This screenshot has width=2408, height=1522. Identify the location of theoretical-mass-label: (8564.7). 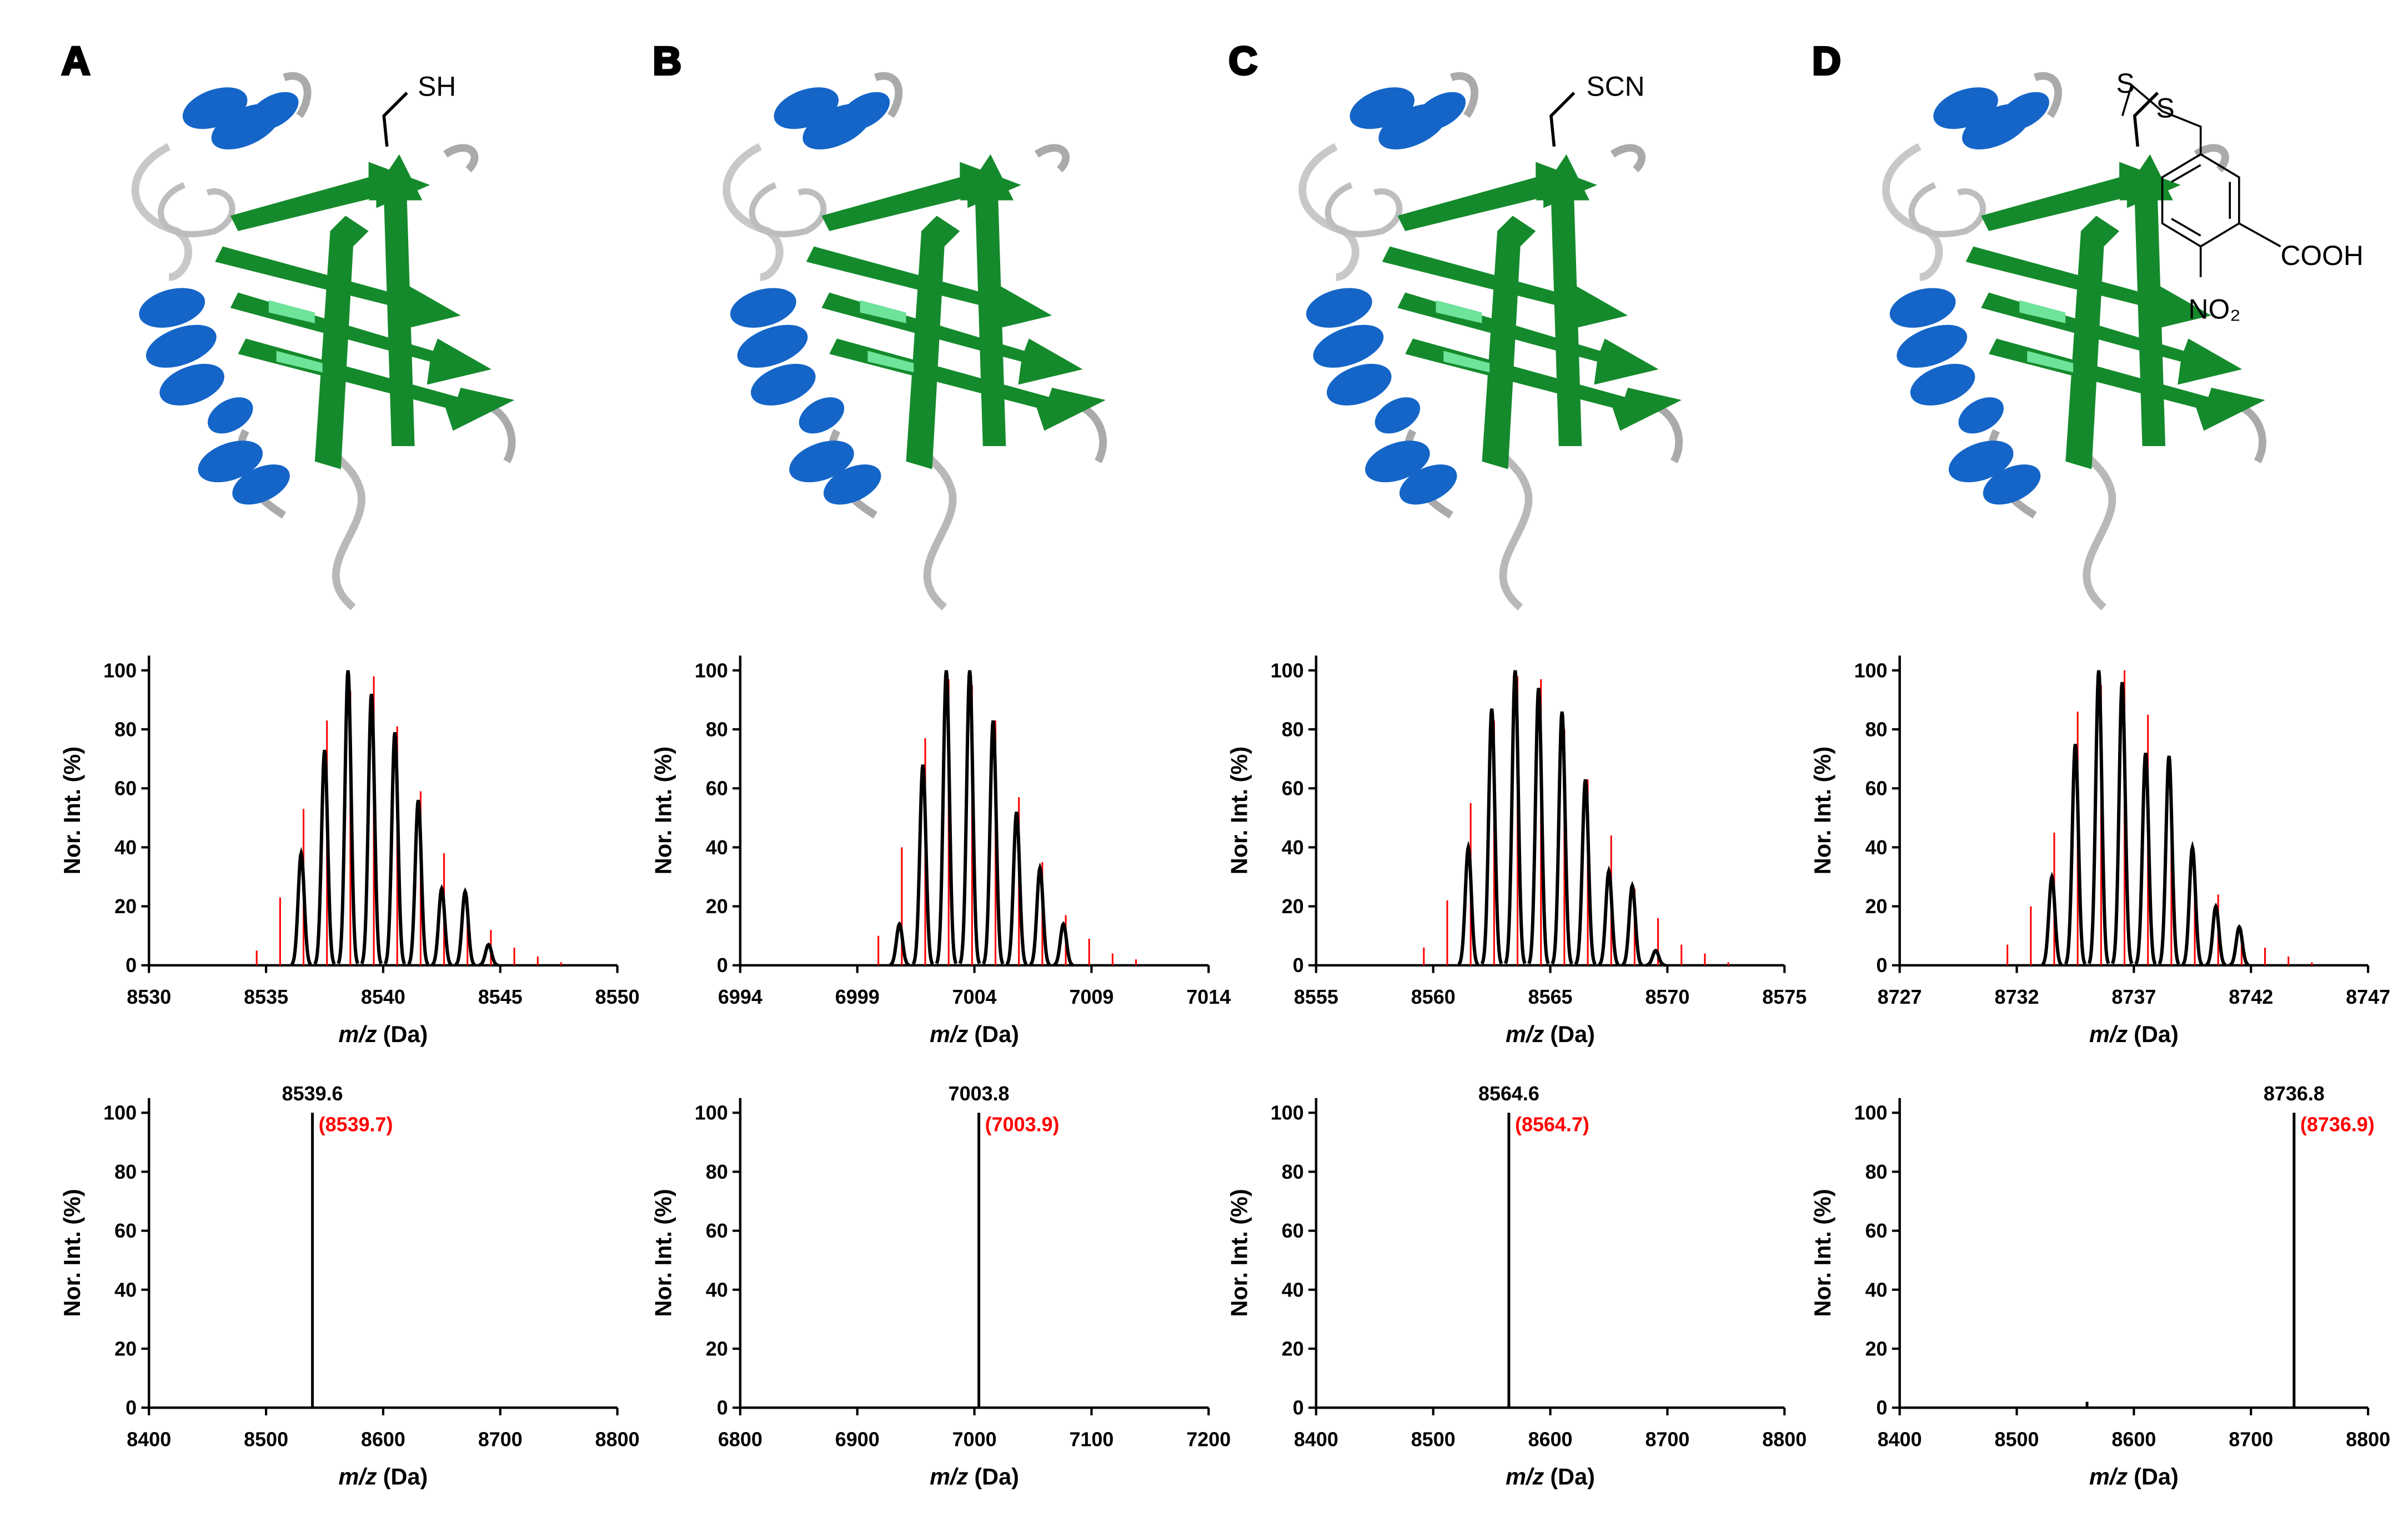
(1552, 1124).